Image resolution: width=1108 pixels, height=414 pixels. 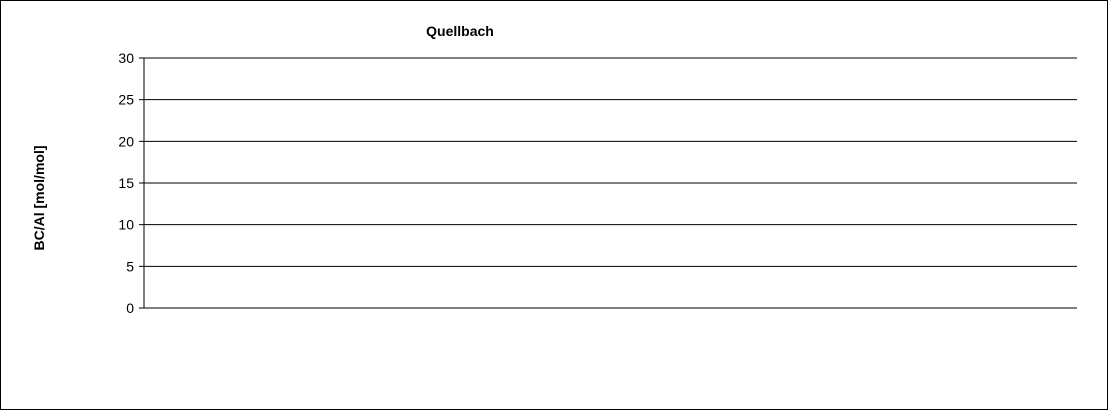 I want to click on chart-title: Quellbach, so click(x=460, y=31).